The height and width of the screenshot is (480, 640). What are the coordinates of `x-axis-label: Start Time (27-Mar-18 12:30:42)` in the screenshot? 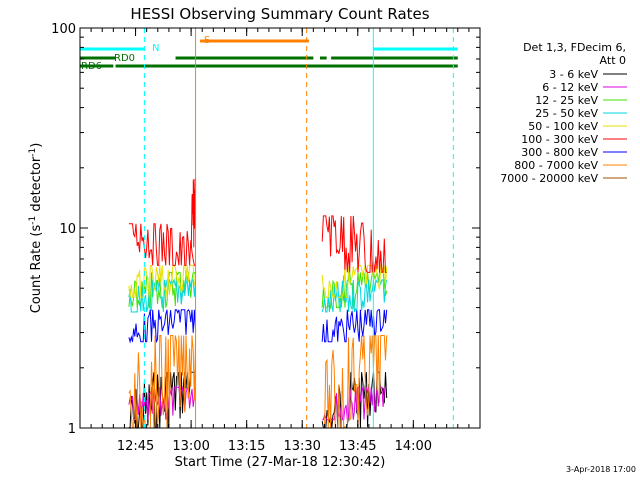 It's located at (280, 462).